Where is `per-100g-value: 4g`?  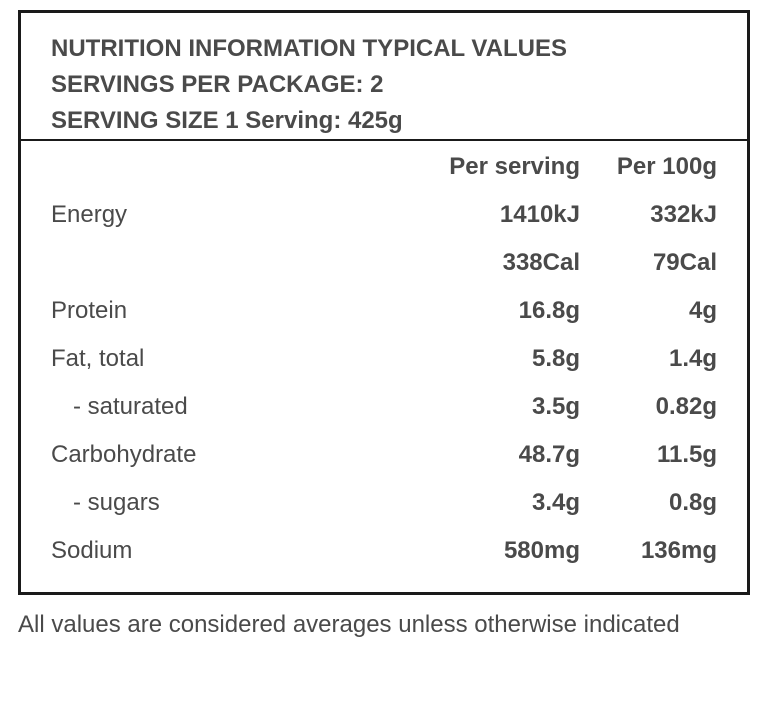
per-100g-value: 4g is located at coordinates (702, 310).